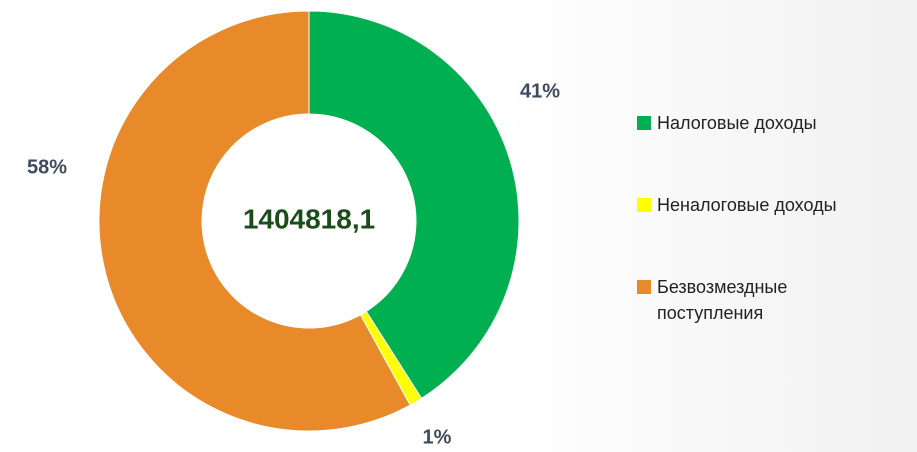 The image size is (917, 452). I want to click on legend-item: Налоговые доходы, so click(772, 123).